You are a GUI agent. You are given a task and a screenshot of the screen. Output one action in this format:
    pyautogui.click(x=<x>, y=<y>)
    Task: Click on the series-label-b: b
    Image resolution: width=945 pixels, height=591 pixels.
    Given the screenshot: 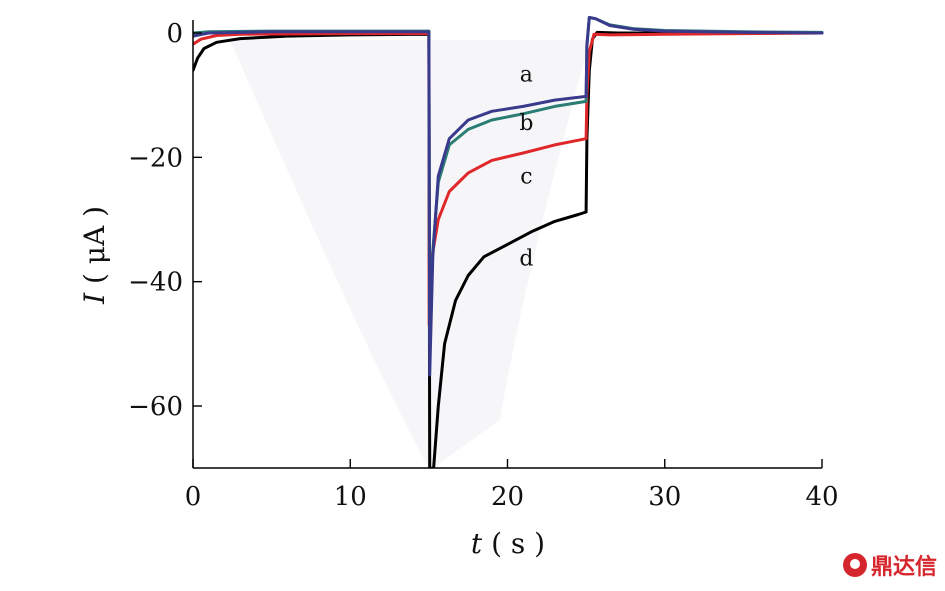 What is the action you would take?
    pyautogui.click(x=526, y=123)
    